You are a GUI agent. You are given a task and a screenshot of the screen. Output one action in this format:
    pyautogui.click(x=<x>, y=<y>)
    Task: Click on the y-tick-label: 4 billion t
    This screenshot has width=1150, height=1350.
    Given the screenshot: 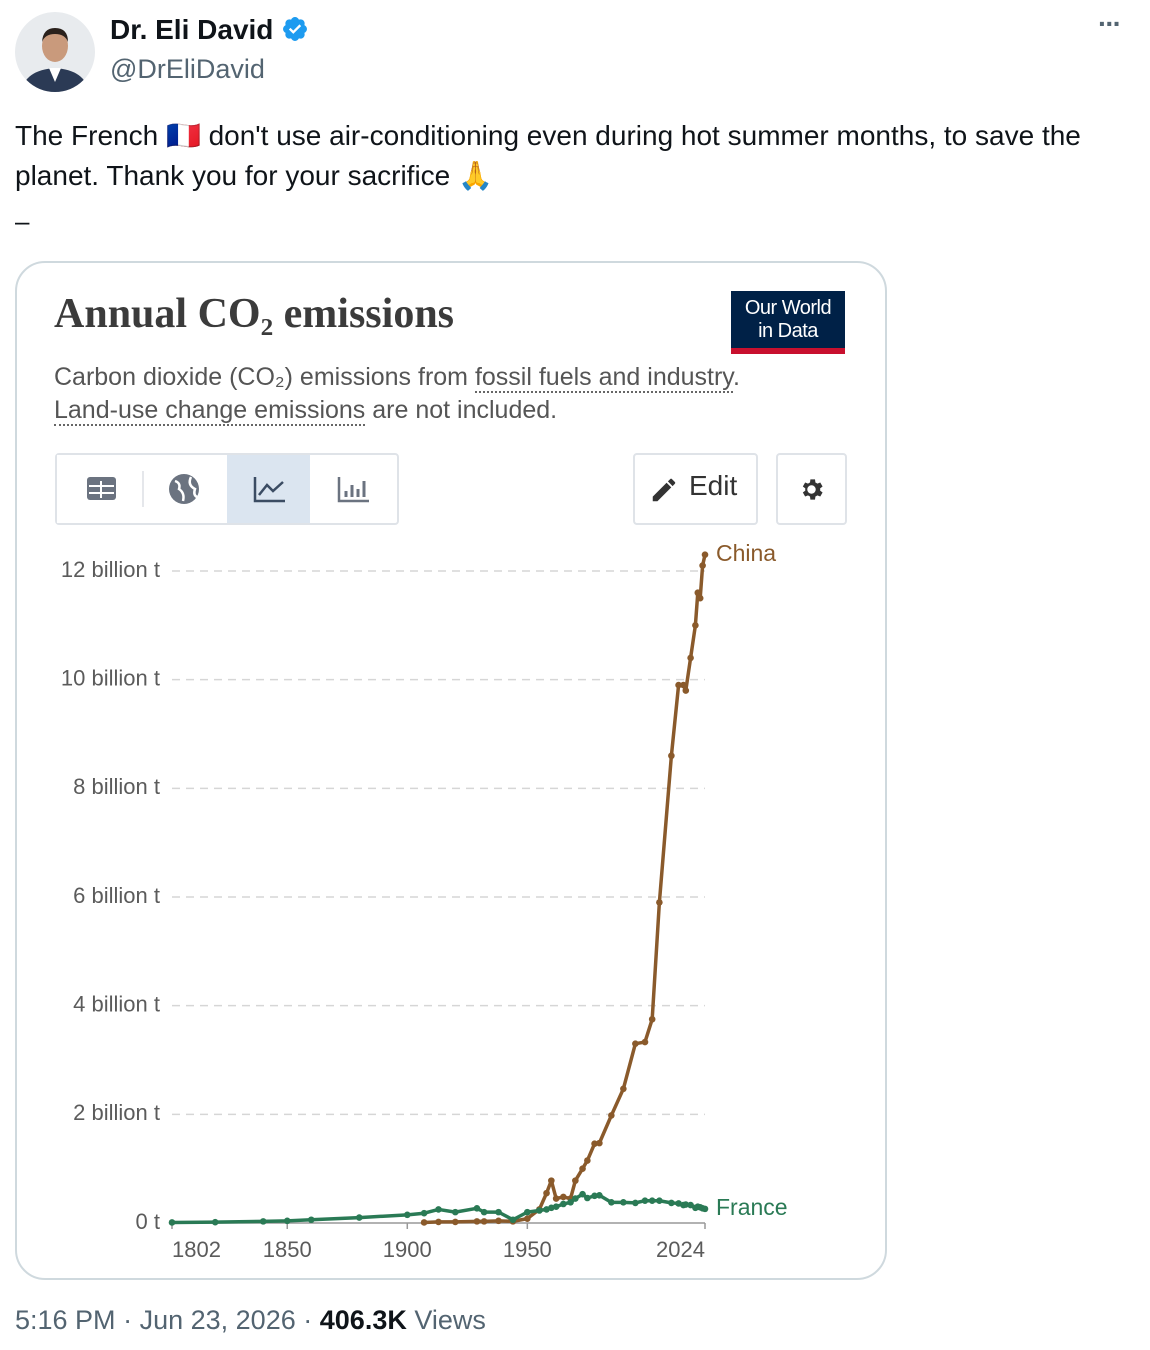 What is the action you would take?
    pyautogui.click(x=116, y=1003)
    